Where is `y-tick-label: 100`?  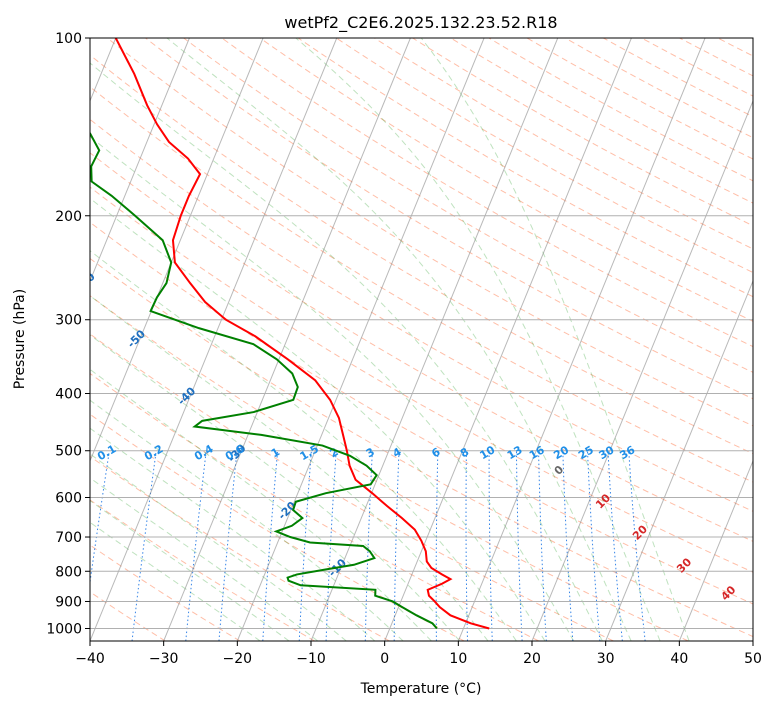
y-tick-label: 100 is located at coordinates (68, 39).